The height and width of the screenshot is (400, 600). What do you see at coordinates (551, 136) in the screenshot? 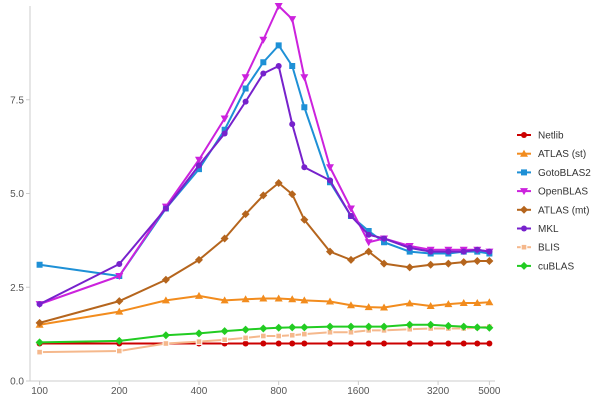
I see `legend-label: Netlib` at bounding box center [551, 136].